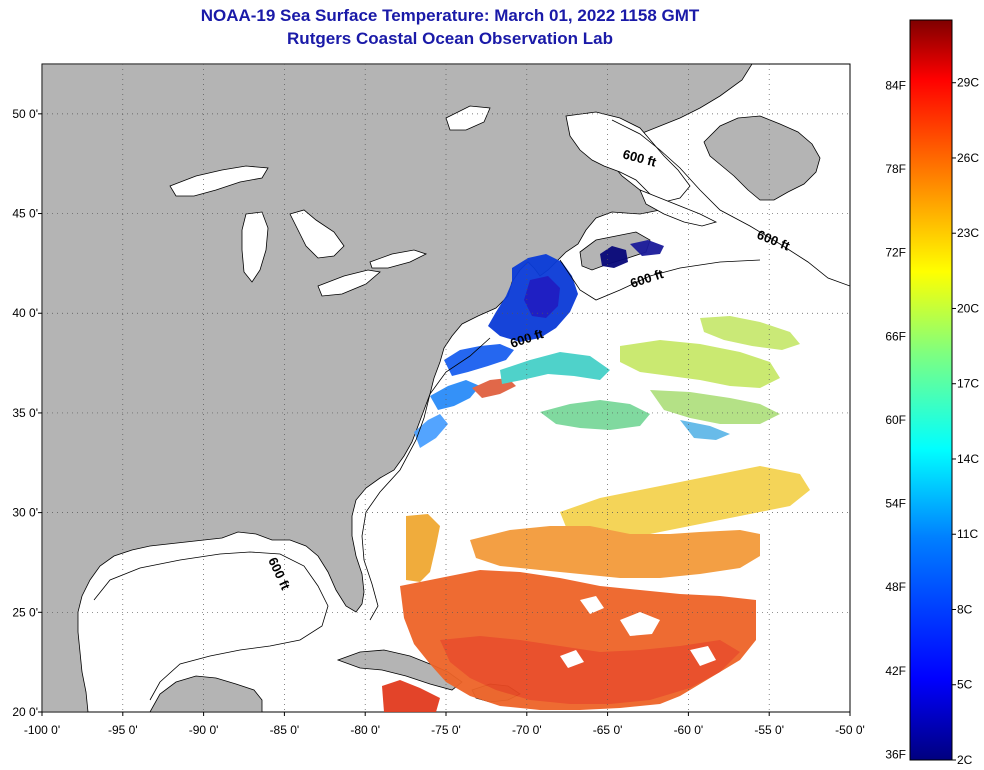 The height and width of the screenshot is (770, 984). What do you see at coordinates (608, 730) in the screenshot?
I see `lon-tick-label: -65 0'` at bounding box center [608, 730].